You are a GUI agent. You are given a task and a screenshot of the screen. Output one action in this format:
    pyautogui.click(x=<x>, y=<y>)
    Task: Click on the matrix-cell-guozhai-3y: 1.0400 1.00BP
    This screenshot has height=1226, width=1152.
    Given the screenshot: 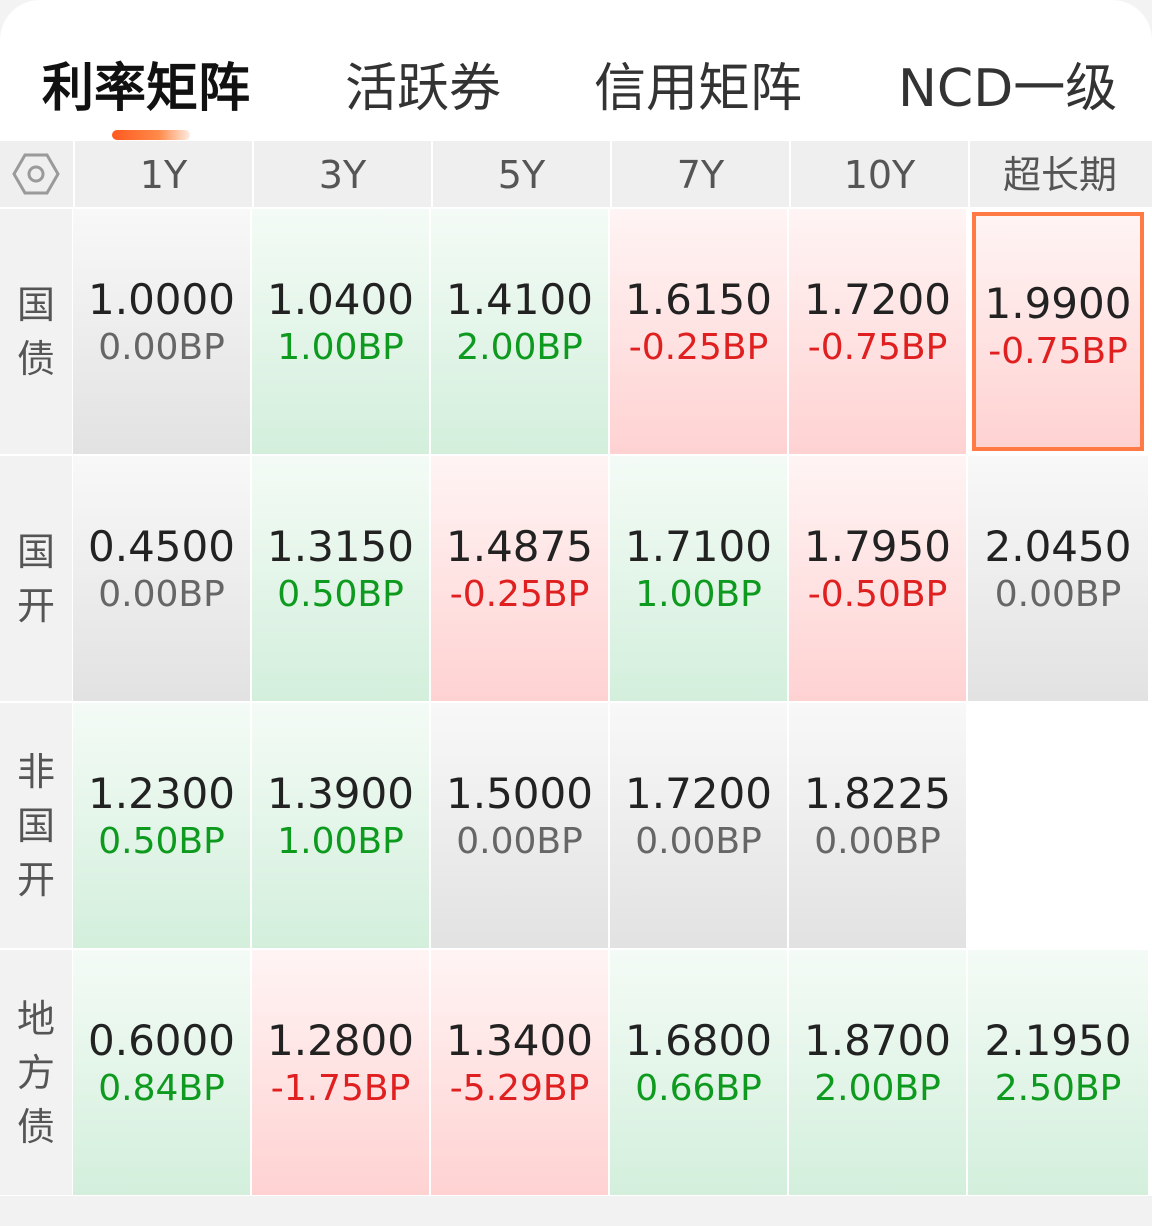 What is the action you would take?
    pyautogui.click(x=340, y=331)
    